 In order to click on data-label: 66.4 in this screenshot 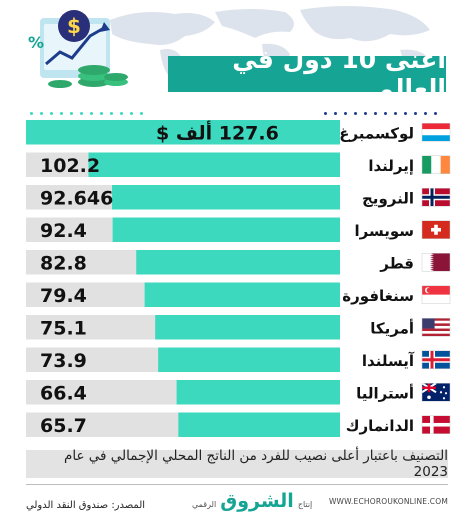, I will do `click(63, 393)`.